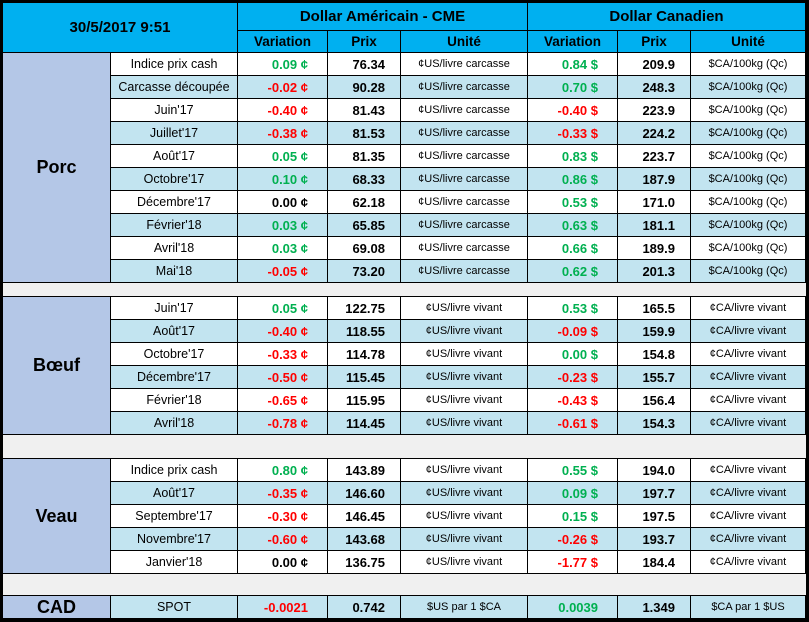  I want to click on ca-variation: 0.0039, so click(573, 607).